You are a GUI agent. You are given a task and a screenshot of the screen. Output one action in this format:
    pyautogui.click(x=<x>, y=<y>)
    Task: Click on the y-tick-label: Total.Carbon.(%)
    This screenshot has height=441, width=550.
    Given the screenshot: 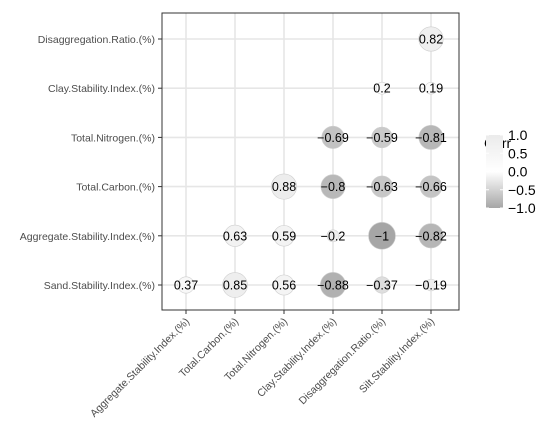 What is the action you would take?
    pyautogui.click(x=115, y=188)
    